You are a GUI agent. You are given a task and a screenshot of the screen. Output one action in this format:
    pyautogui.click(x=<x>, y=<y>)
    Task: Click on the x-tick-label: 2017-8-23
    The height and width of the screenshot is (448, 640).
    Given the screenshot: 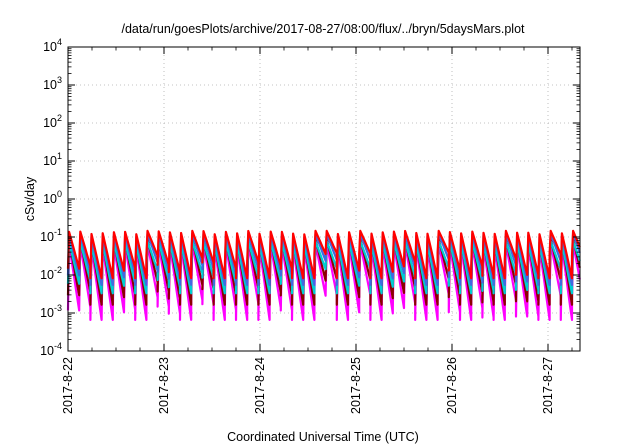 What is the action you would take?
    pyautogui.click(x=164, y=385)
    